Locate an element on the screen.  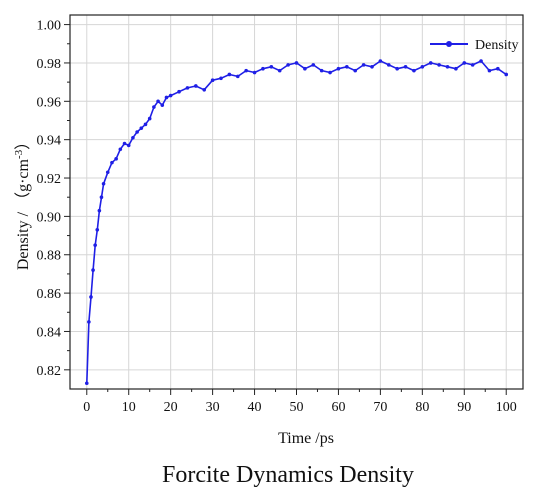
x-tick-label: 80 is located at coordinates (422, 407).